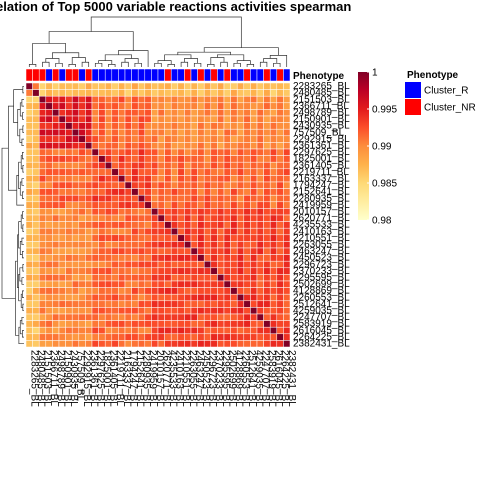 The width and height of the screenshot is (480, 480). Describe the element at coordinates (40, 378) in the screenshot. I see `column-label: 2480485_BL` at that location.